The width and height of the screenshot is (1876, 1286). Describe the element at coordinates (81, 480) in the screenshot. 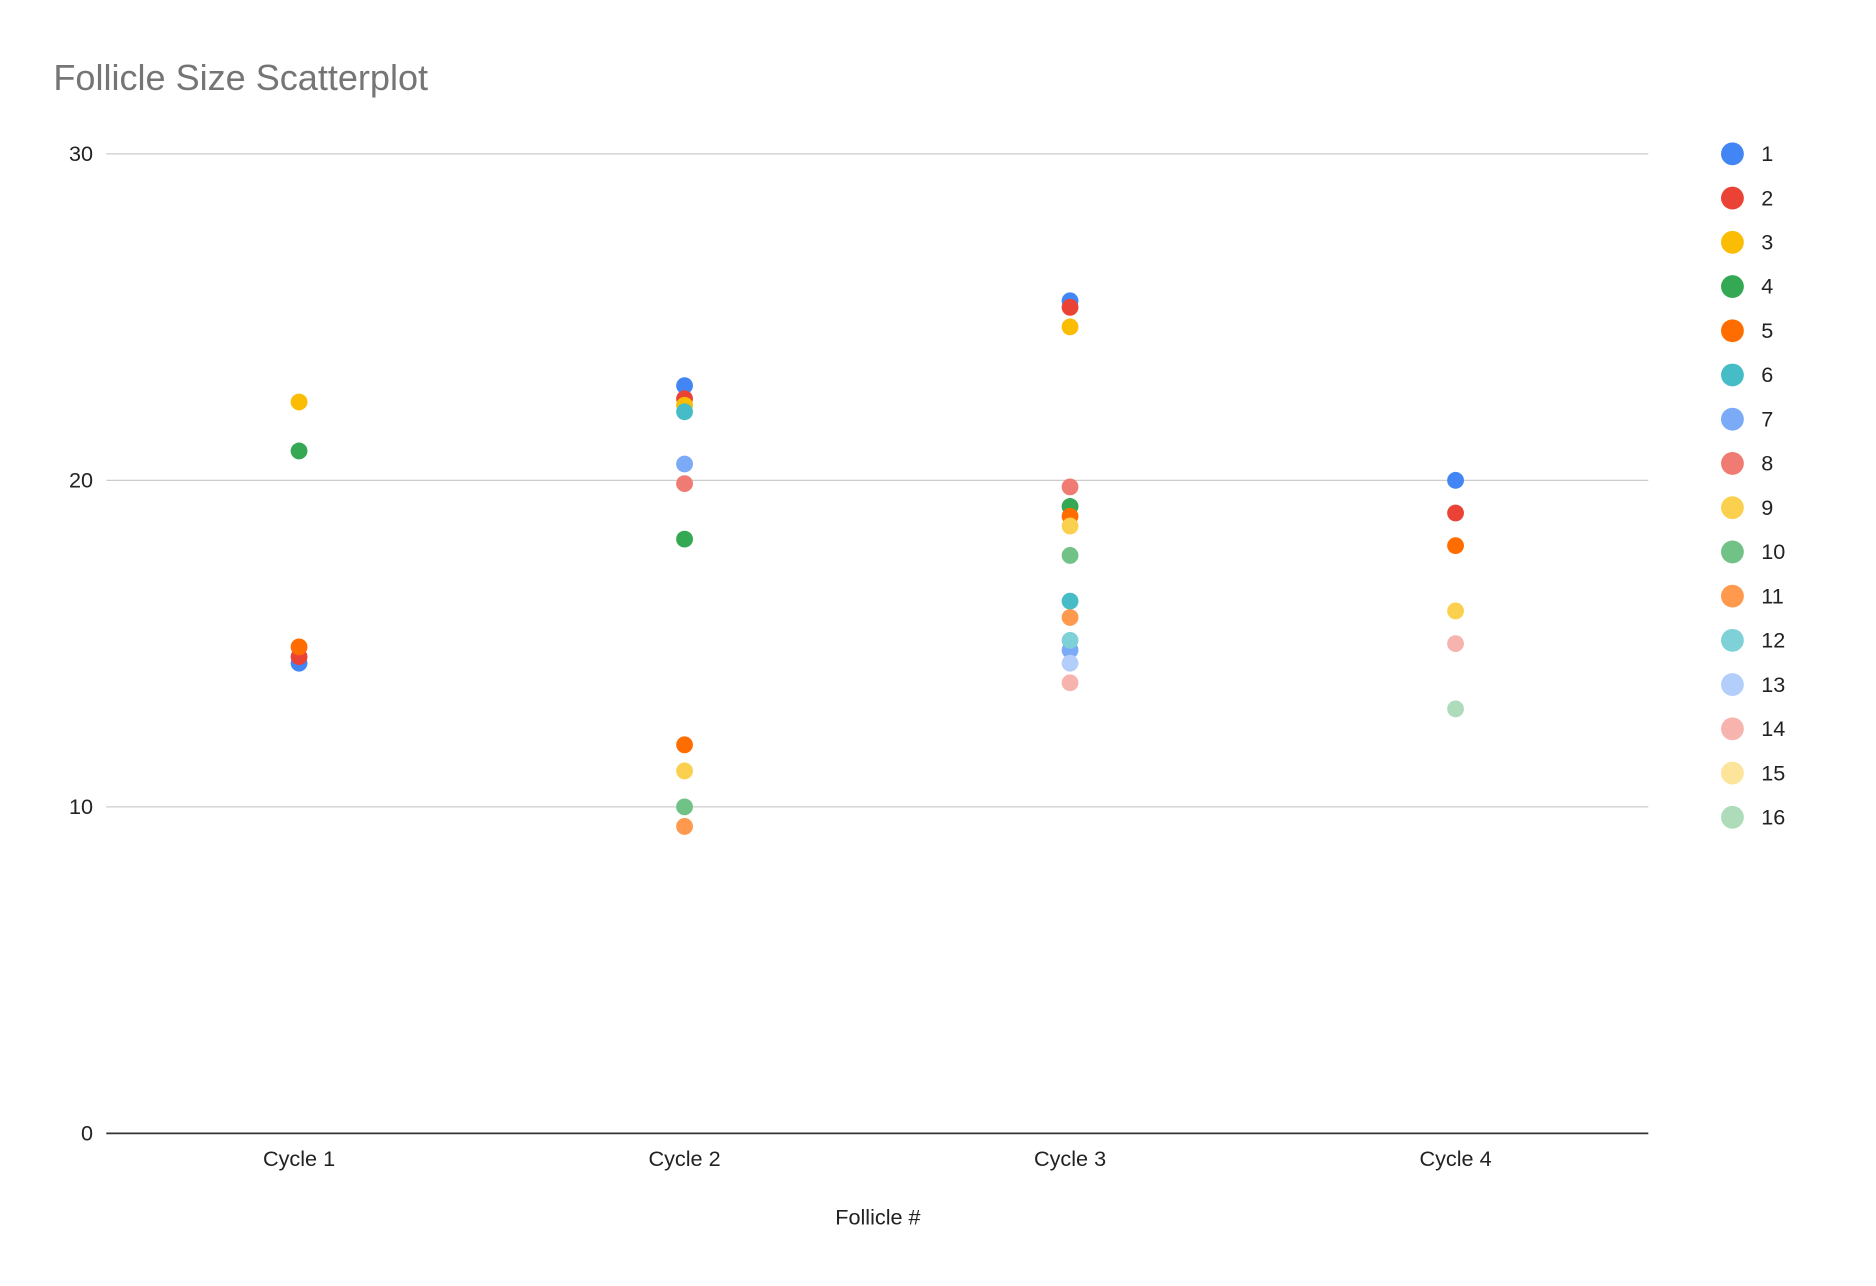

I see `y-tick-label: 20` at that location.